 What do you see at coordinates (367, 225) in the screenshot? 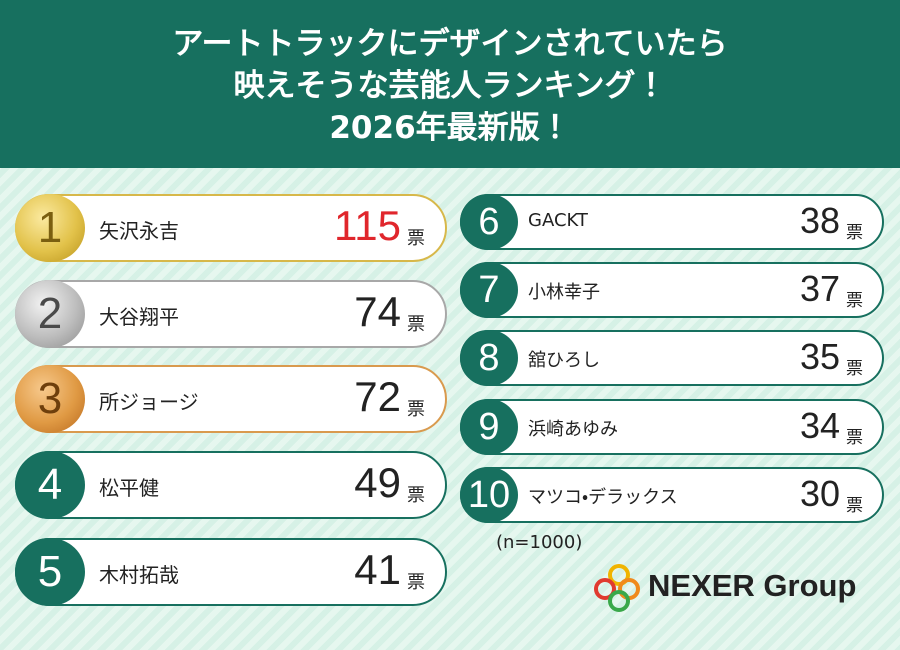
I see `vote-count: 115` at bounding box center [367, 225].